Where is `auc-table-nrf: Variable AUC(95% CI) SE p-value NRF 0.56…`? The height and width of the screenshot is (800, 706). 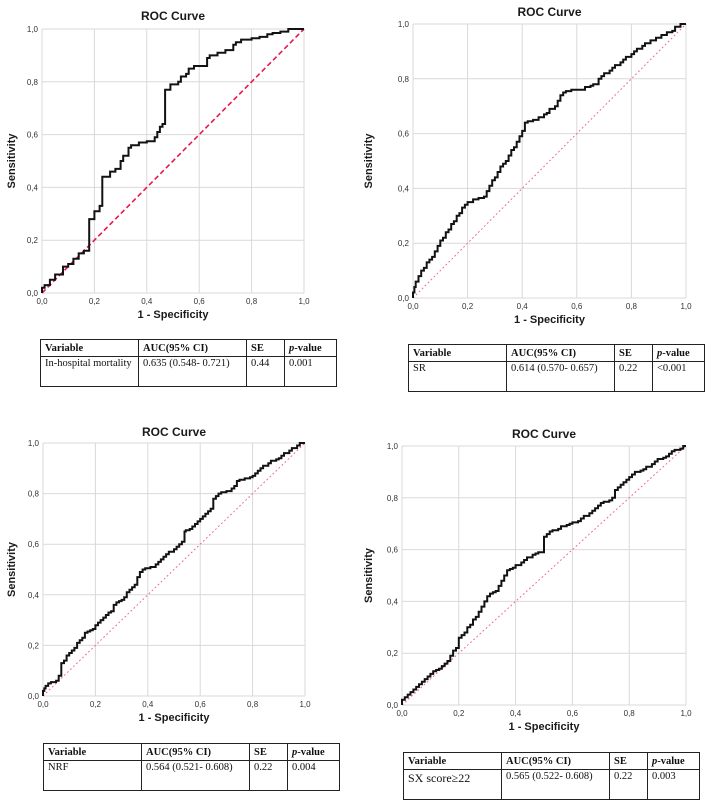 auc-table-nrf: Variable AUC(95% CI) SE p-value NRF 0.56… is located at coordinates (191, 767).